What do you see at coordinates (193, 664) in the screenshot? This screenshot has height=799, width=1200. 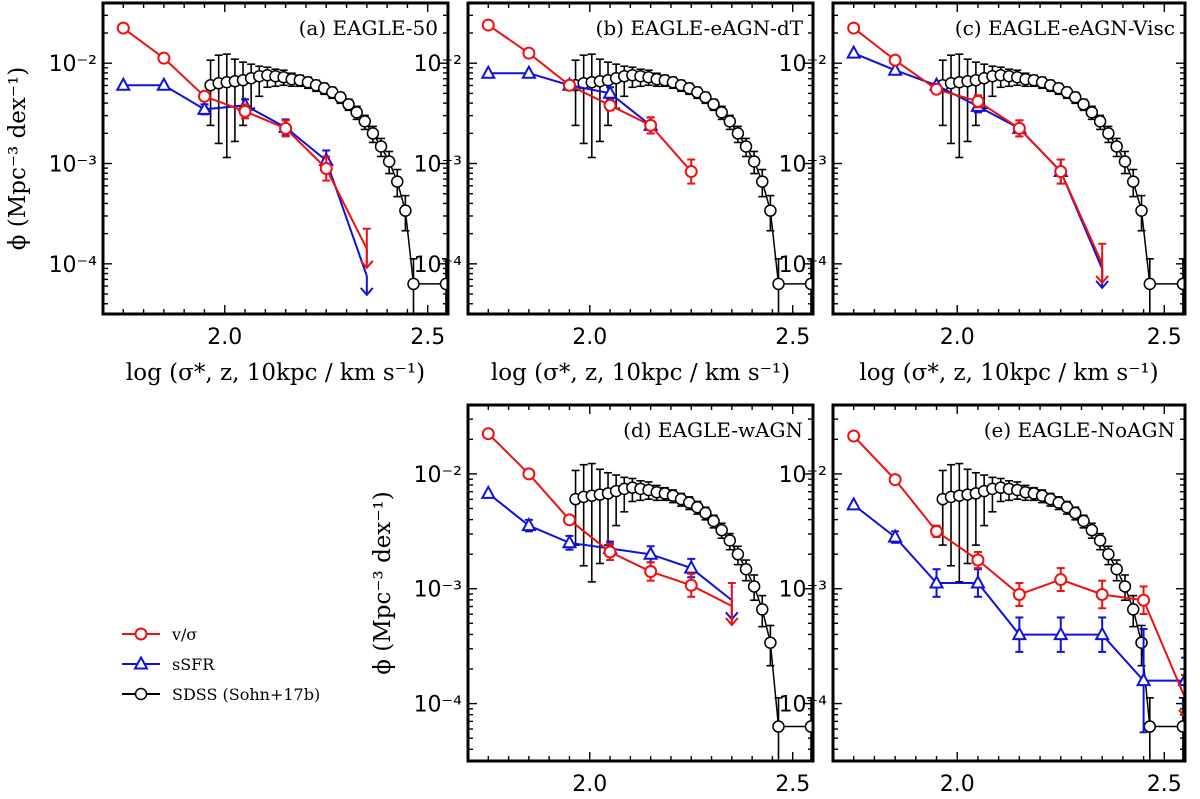 I see `legend-label: sSFR` at bounding box center [193, 664].